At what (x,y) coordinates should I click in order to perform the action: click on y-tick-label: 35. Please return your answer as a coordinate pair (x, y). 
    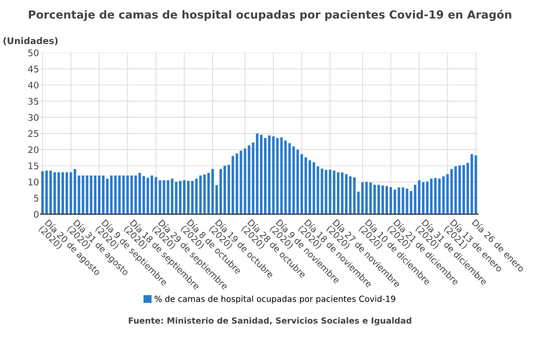
    Looking at the image, I should click on (33, 101).